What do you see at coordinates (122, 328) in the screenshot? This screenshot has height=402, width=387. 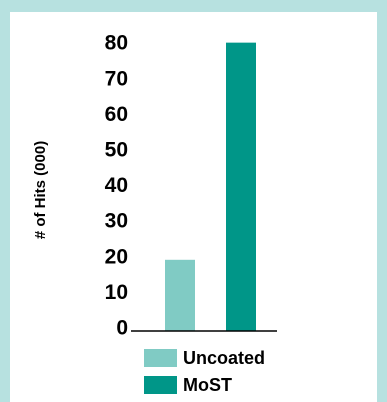 I see `y-tick-label-0: 0` at bounding box center [122, 328].